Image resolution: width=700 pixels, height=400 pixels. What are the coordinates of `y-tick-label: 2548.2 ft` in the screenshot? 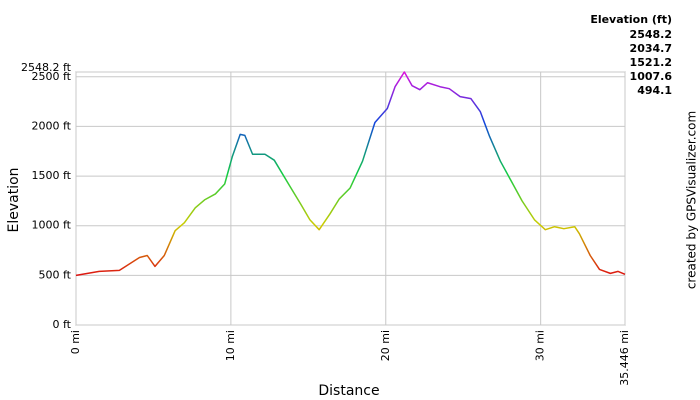 It's located at (46, 67).